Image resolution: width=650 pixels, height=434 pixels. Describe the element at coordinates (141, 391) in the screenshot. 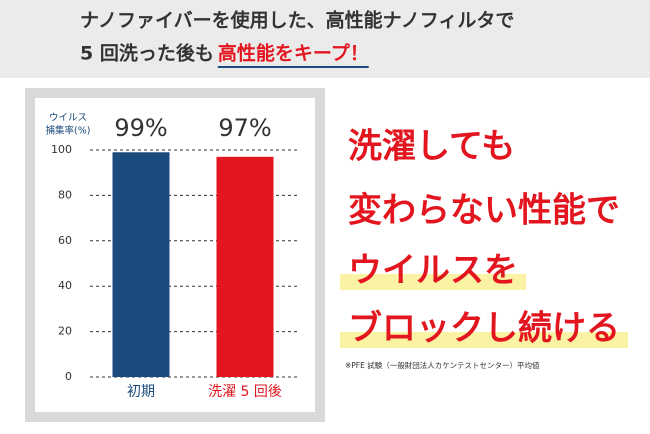

I see `x-tick-label: 初期` at that location.